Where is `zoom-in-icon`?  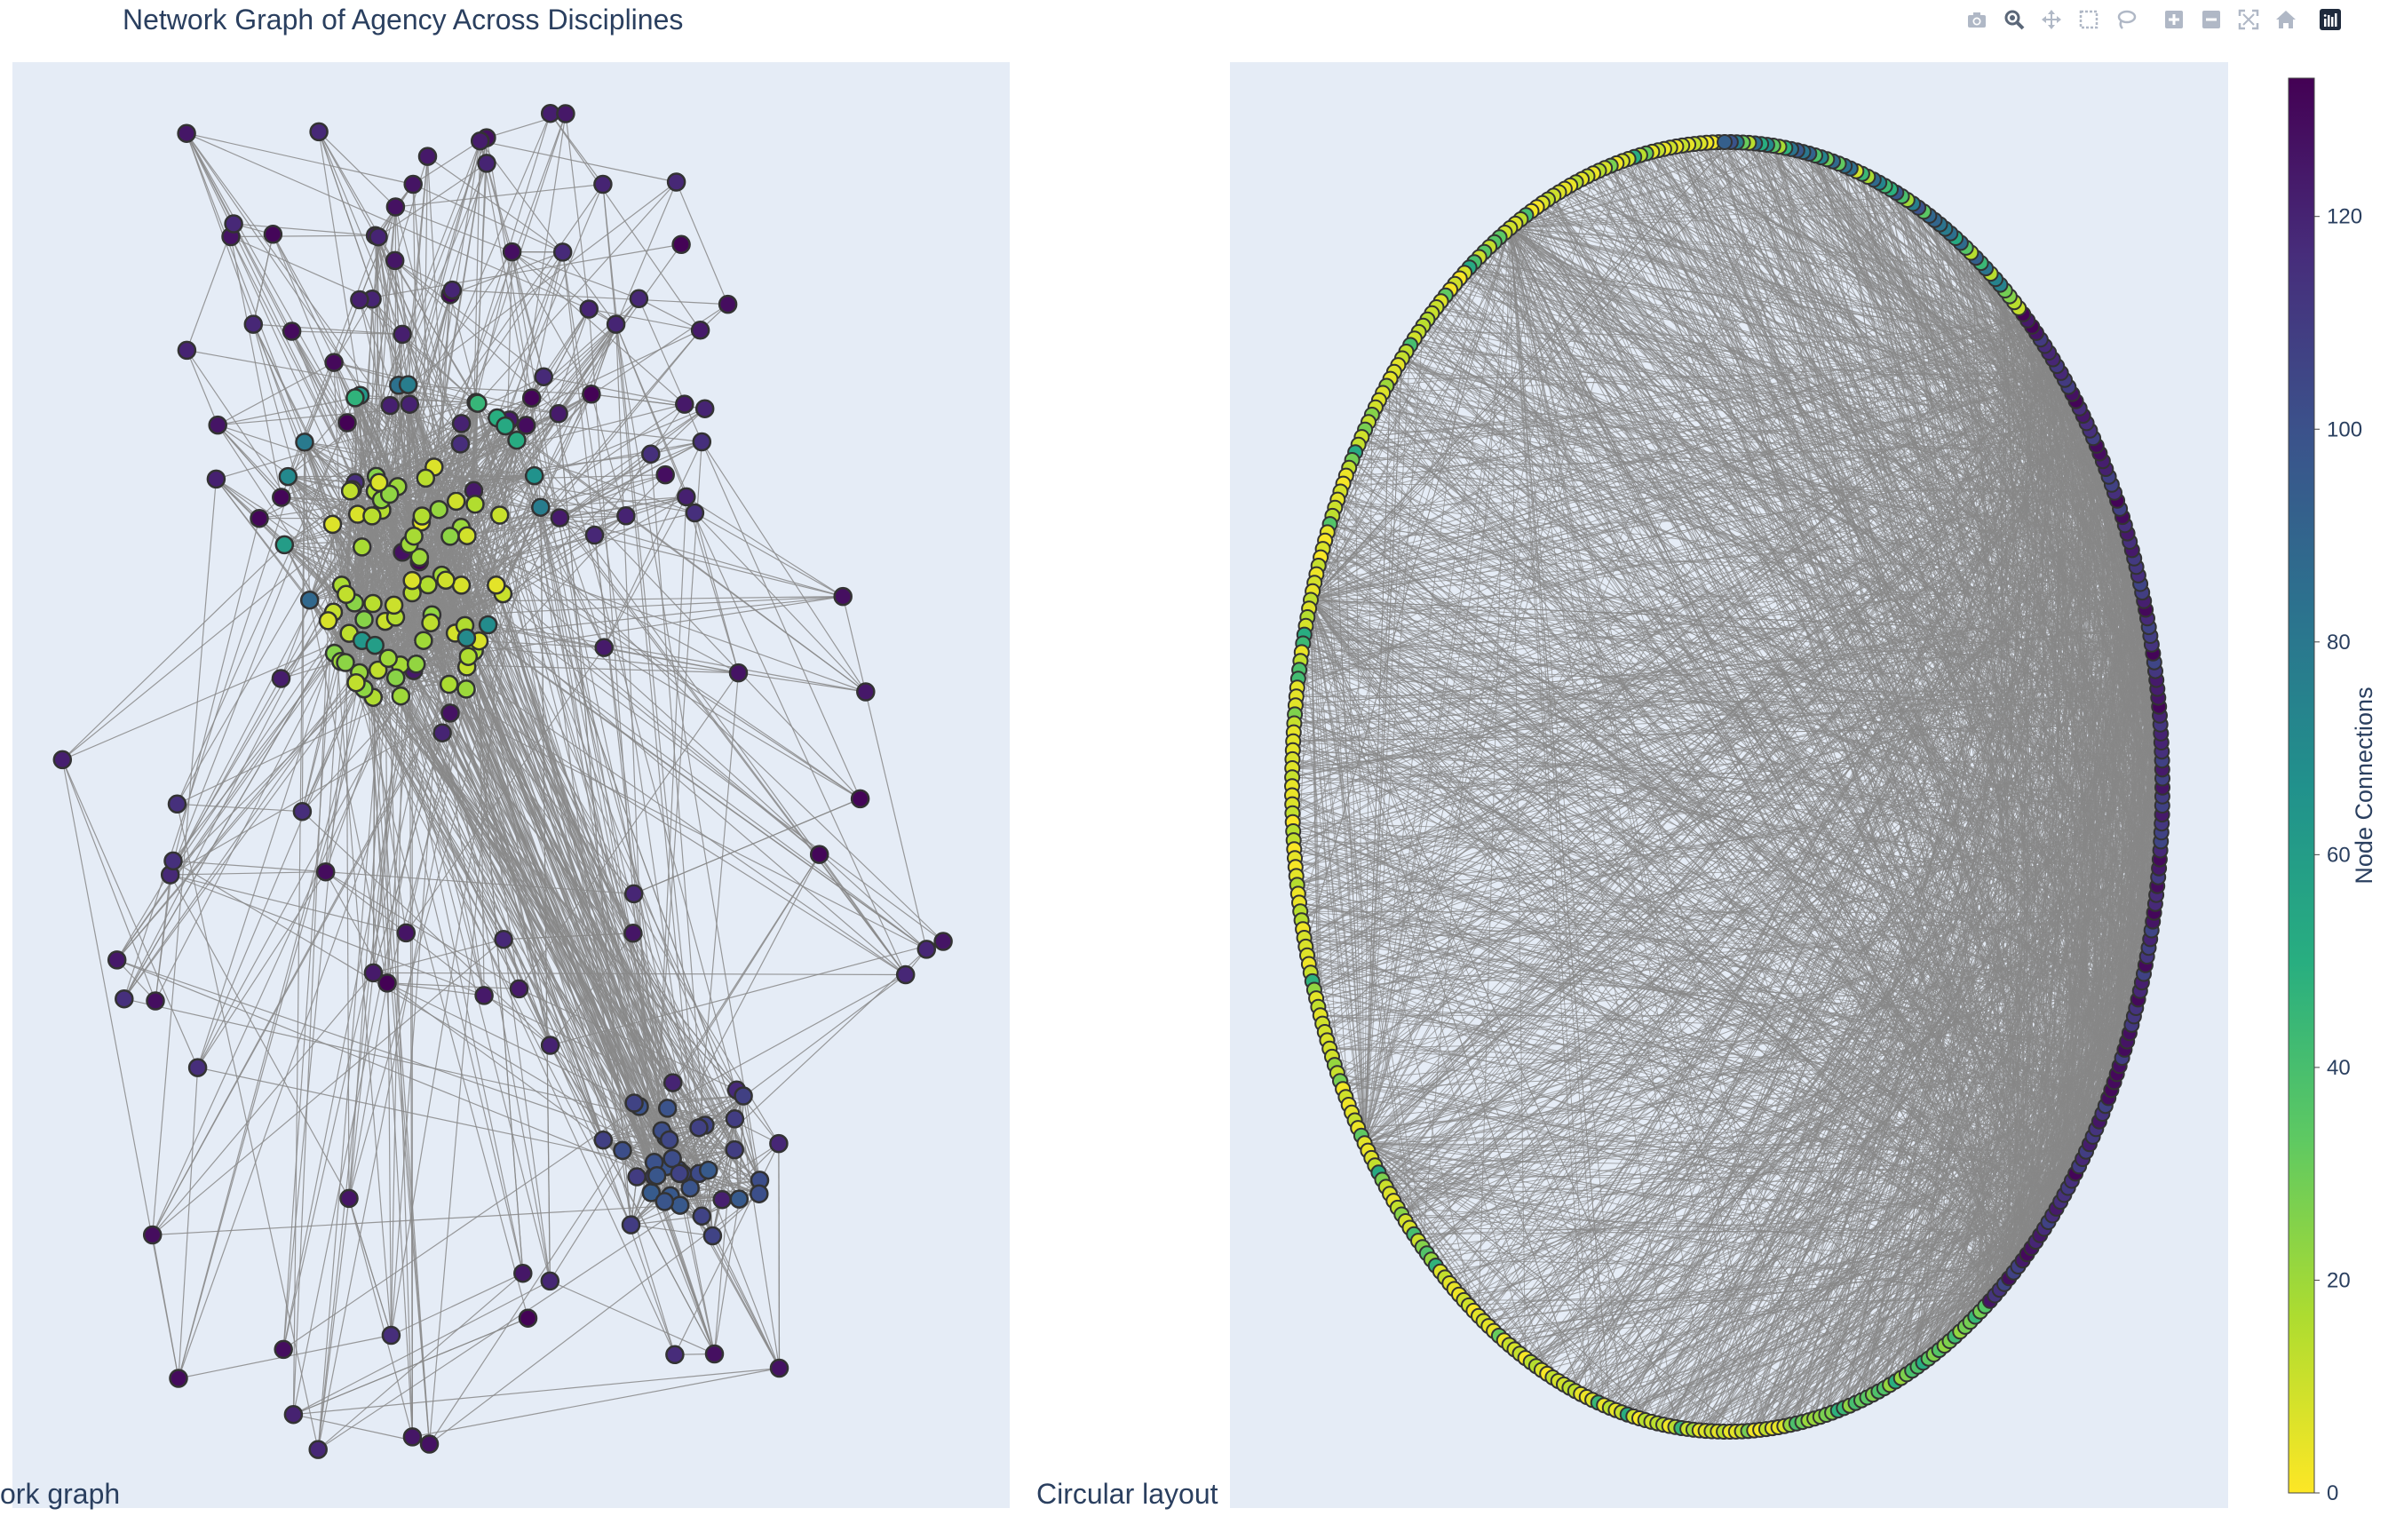 zoom-in-icon is located at coordinates (2174, 20).